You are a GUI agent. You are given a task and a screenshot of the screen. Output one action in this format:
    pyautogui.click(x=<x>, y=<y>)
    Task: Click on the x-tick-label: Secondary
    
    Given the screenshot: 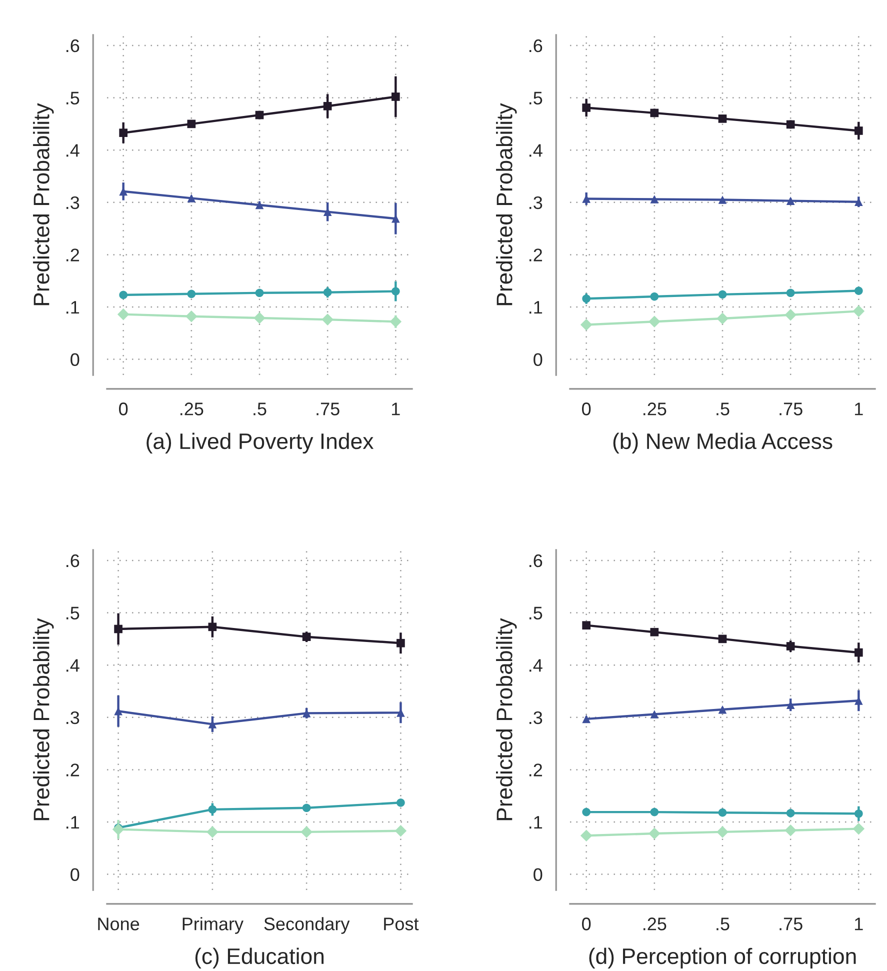 What is the action you would take?
    pyautogui.click(x=307, y=925)
    